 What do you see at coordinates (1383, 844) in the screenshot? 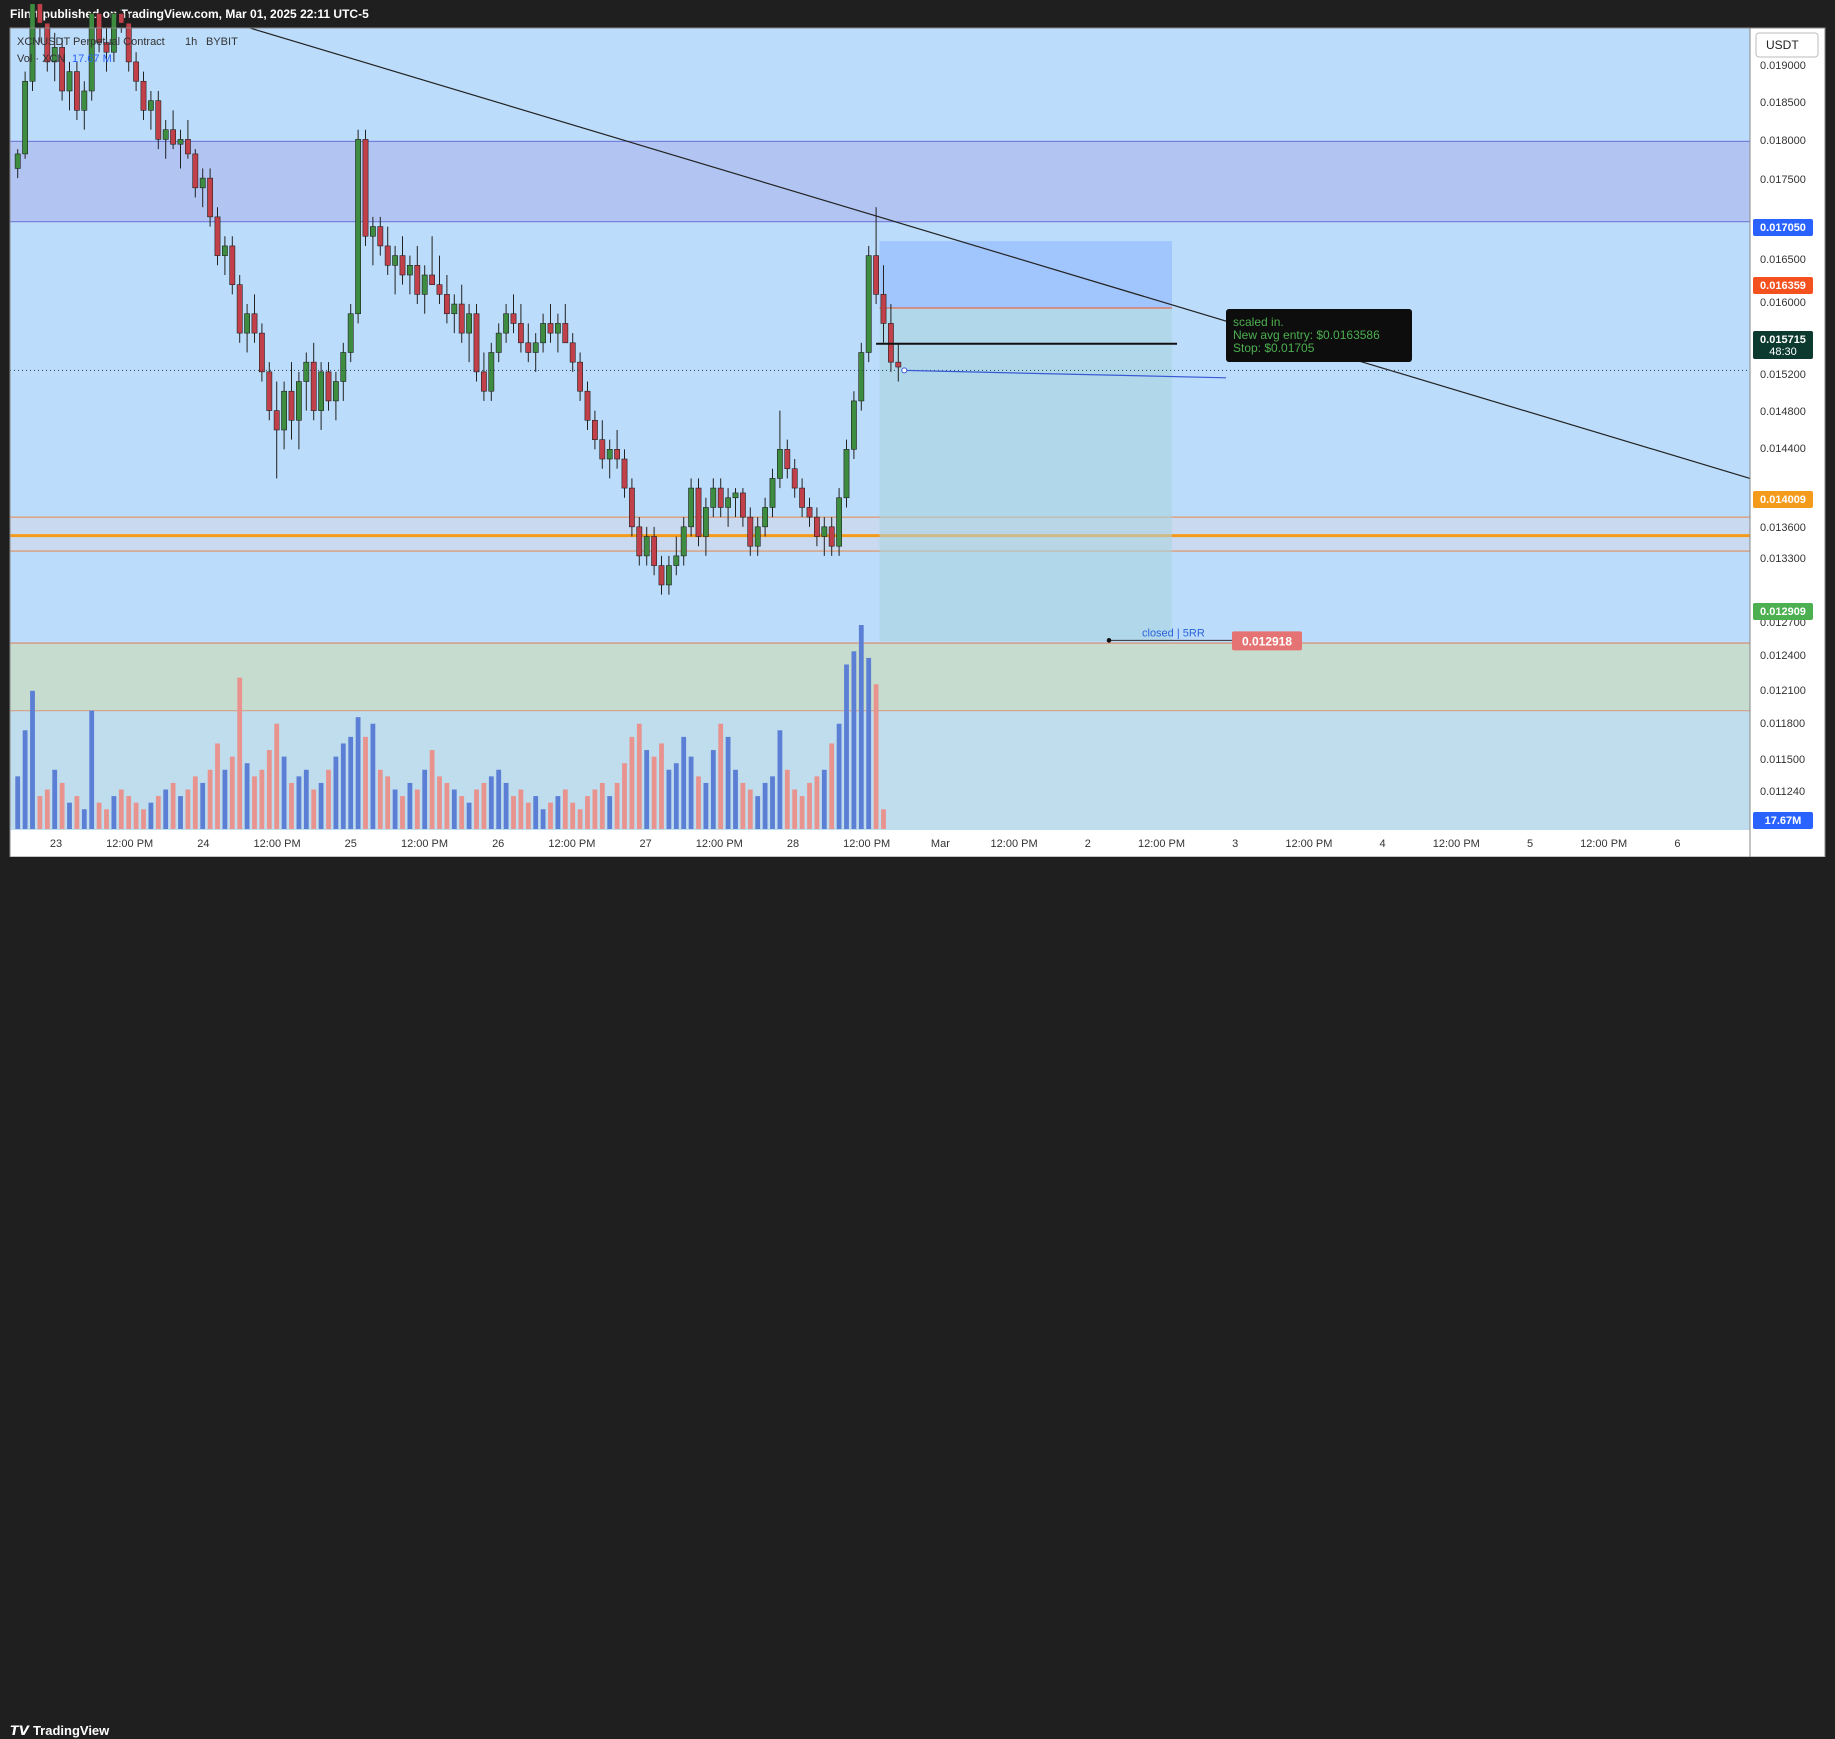
I see `x-tick-label: 4` at bounding box center [1383, 844].